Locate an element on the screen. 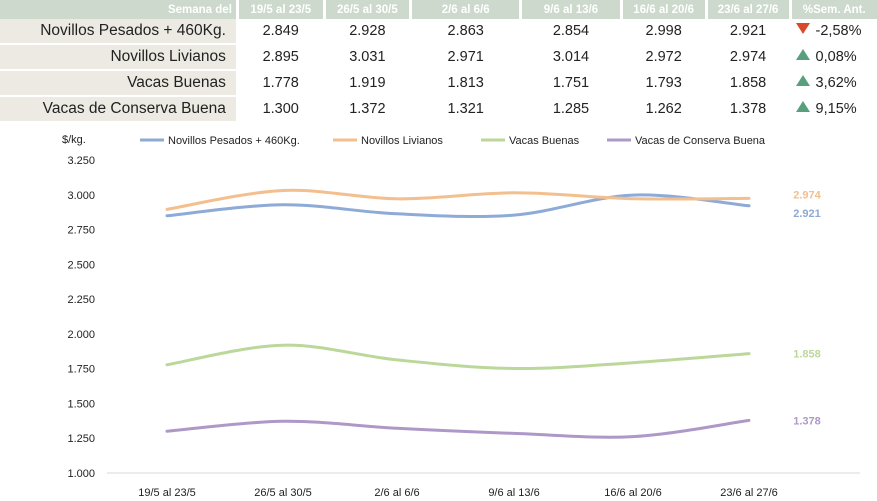  table-cell: 2.849 is located at coordinates (282, 32).